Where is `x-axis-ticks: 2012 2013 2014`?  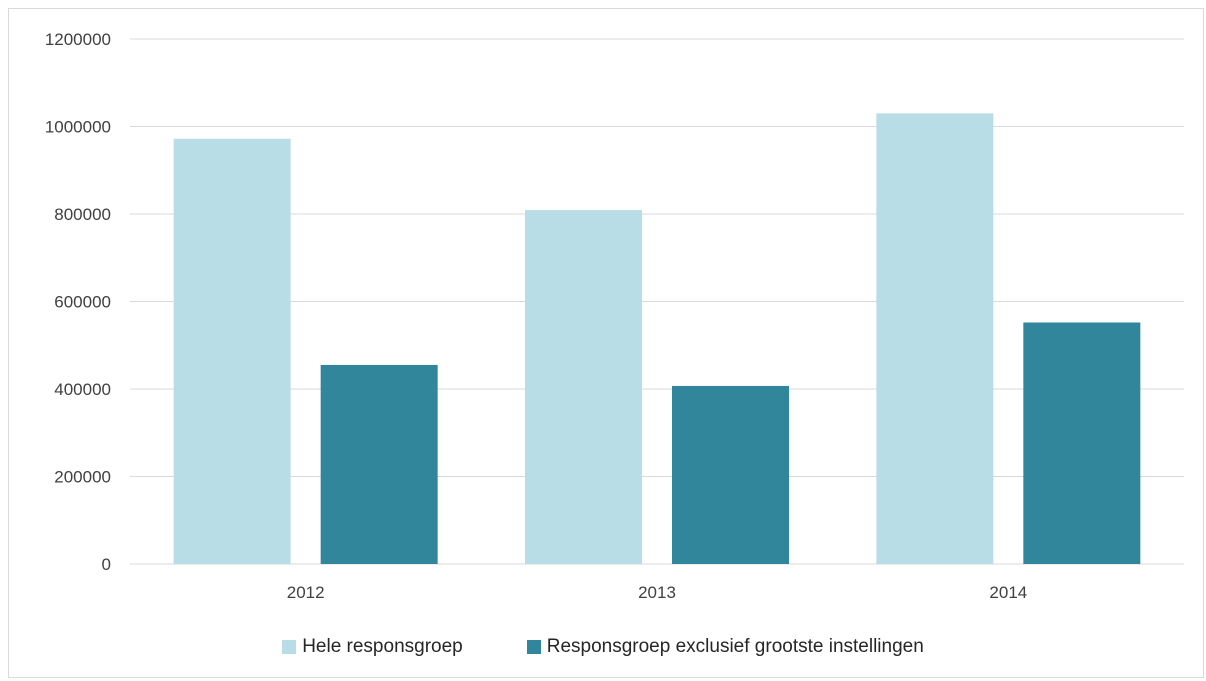
x-axis-ticks: 2012 2013 2014 is located at coordinates (657, 592).